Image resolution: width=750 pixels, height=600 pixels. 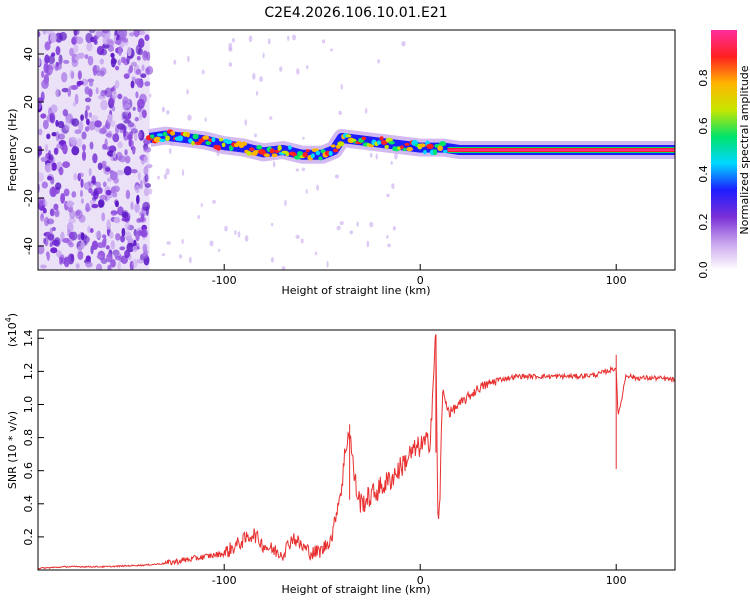 What do you see at coordinates (12, 334) in the screenshot?
I see `snr-multiplier-base: (x10` at bounding box center [12, 334].